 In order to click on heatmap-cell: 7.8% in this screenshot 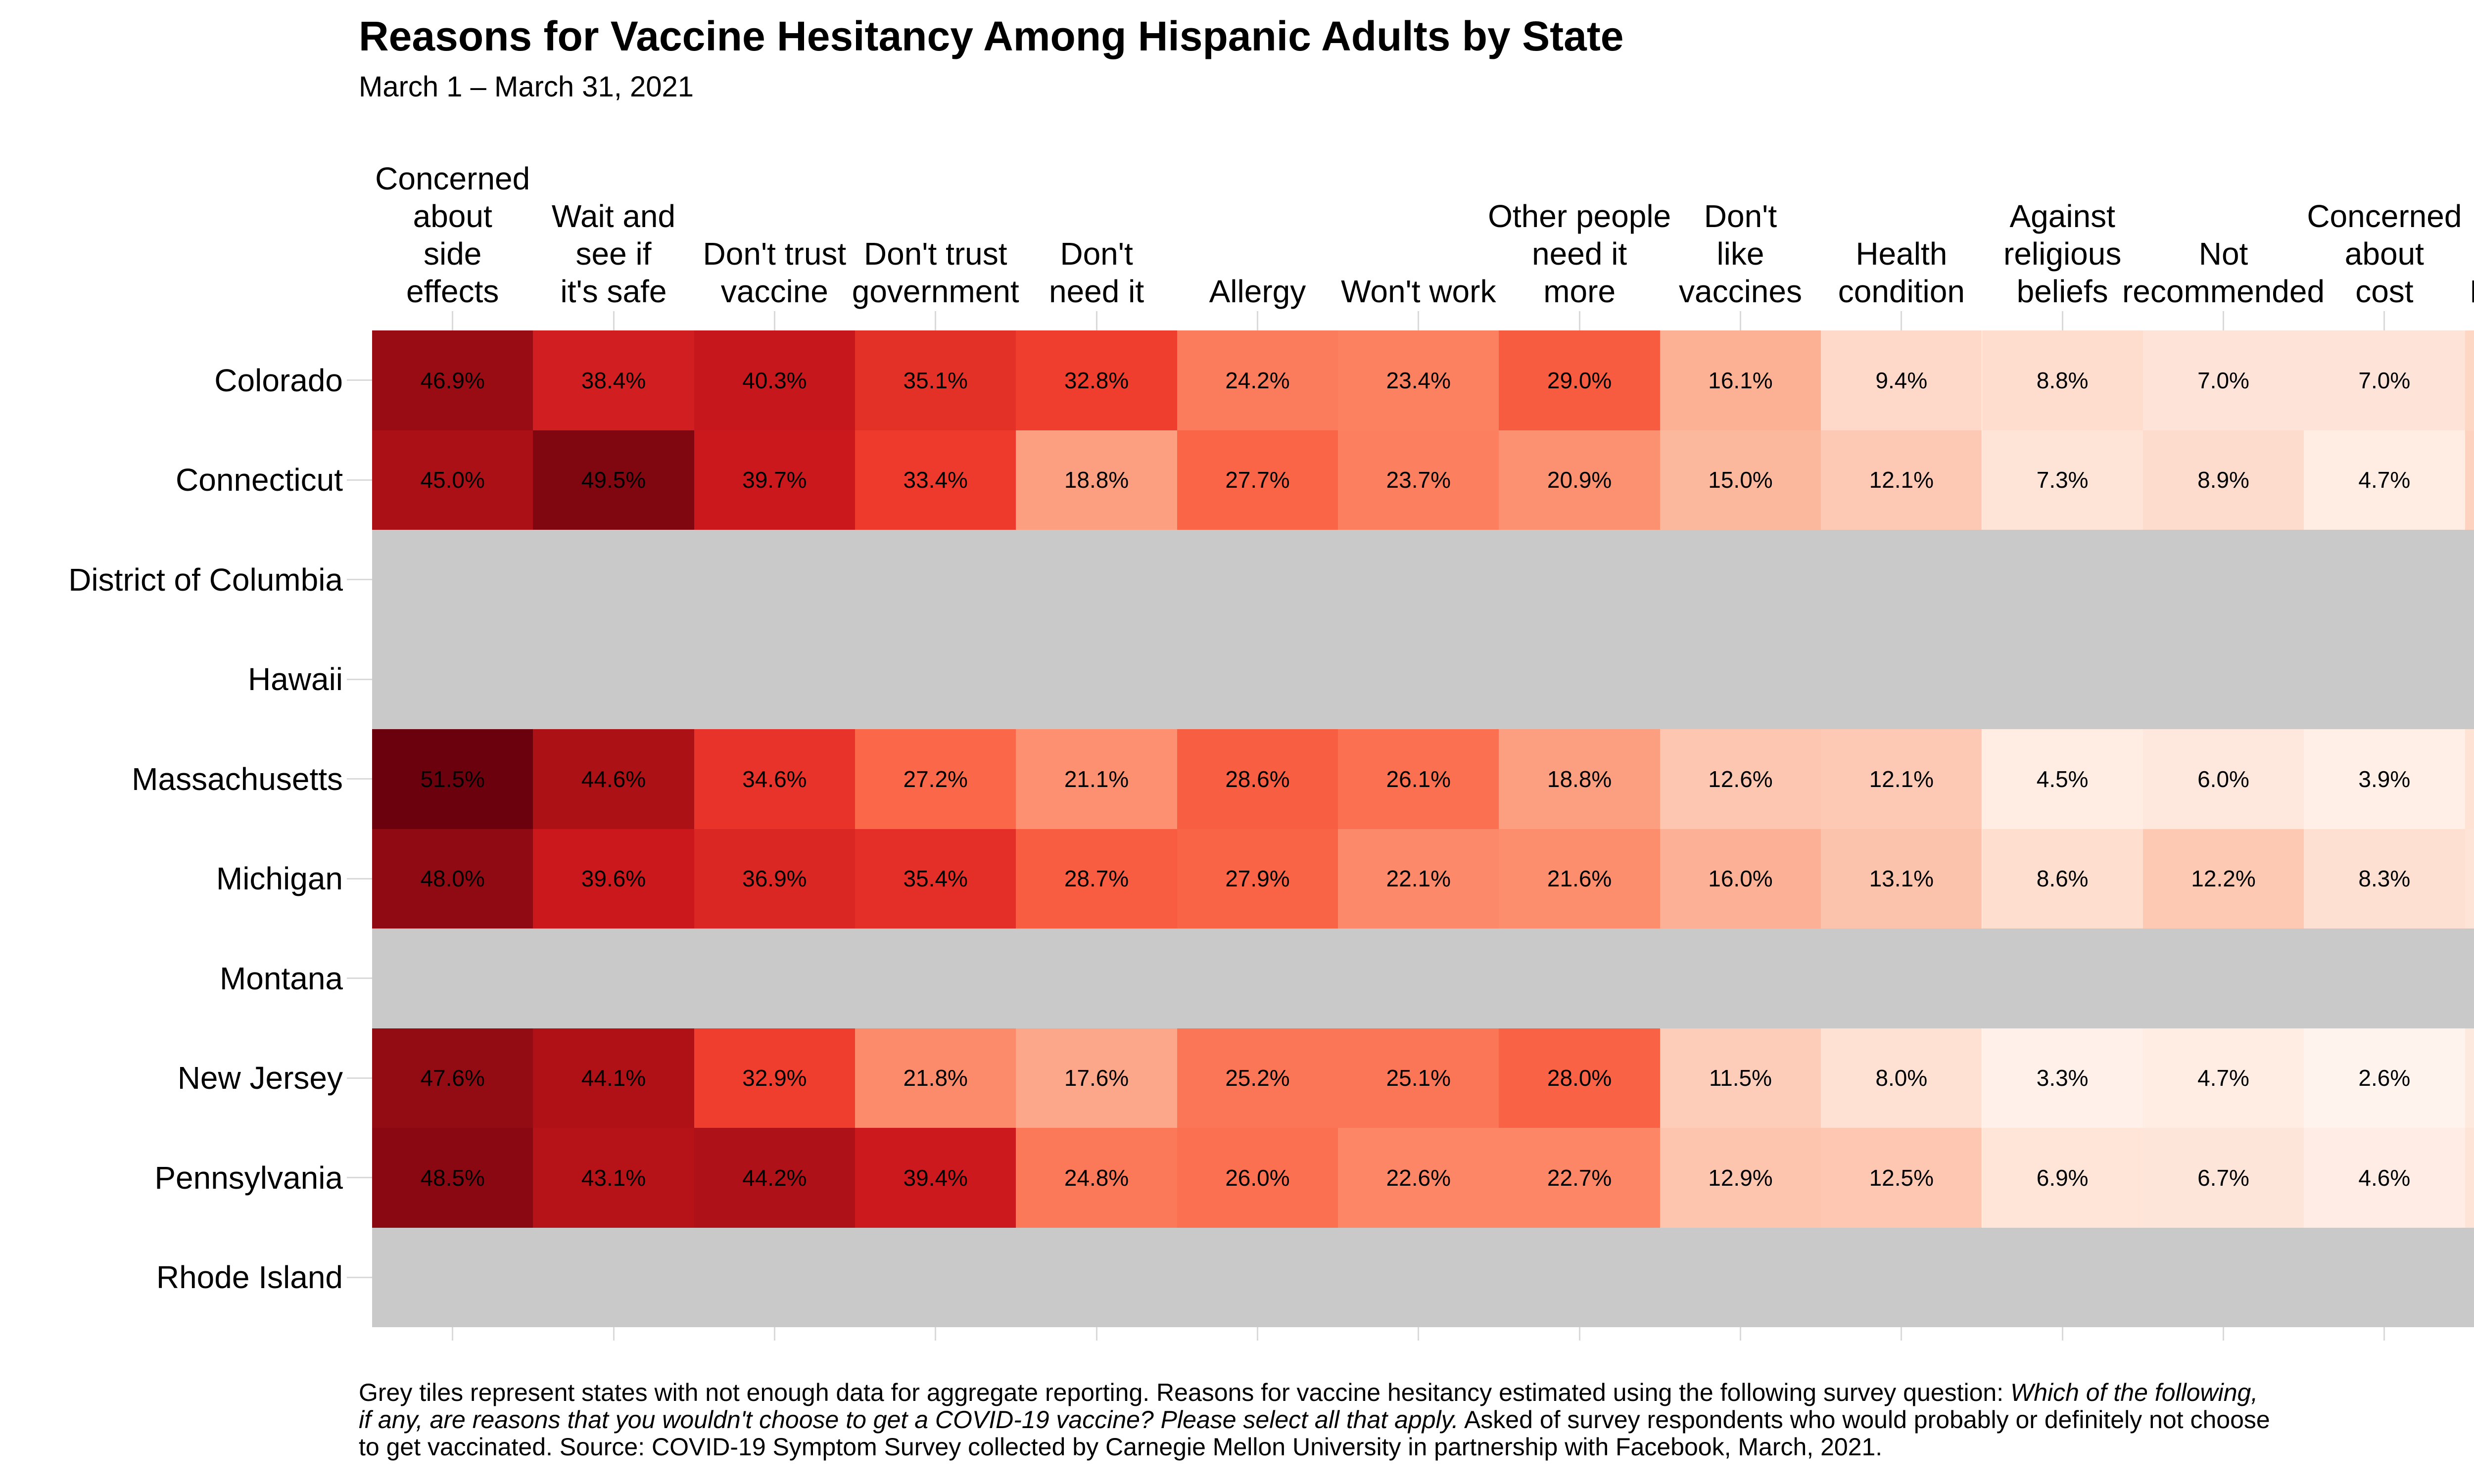, I will do `click(2470, 779)`.